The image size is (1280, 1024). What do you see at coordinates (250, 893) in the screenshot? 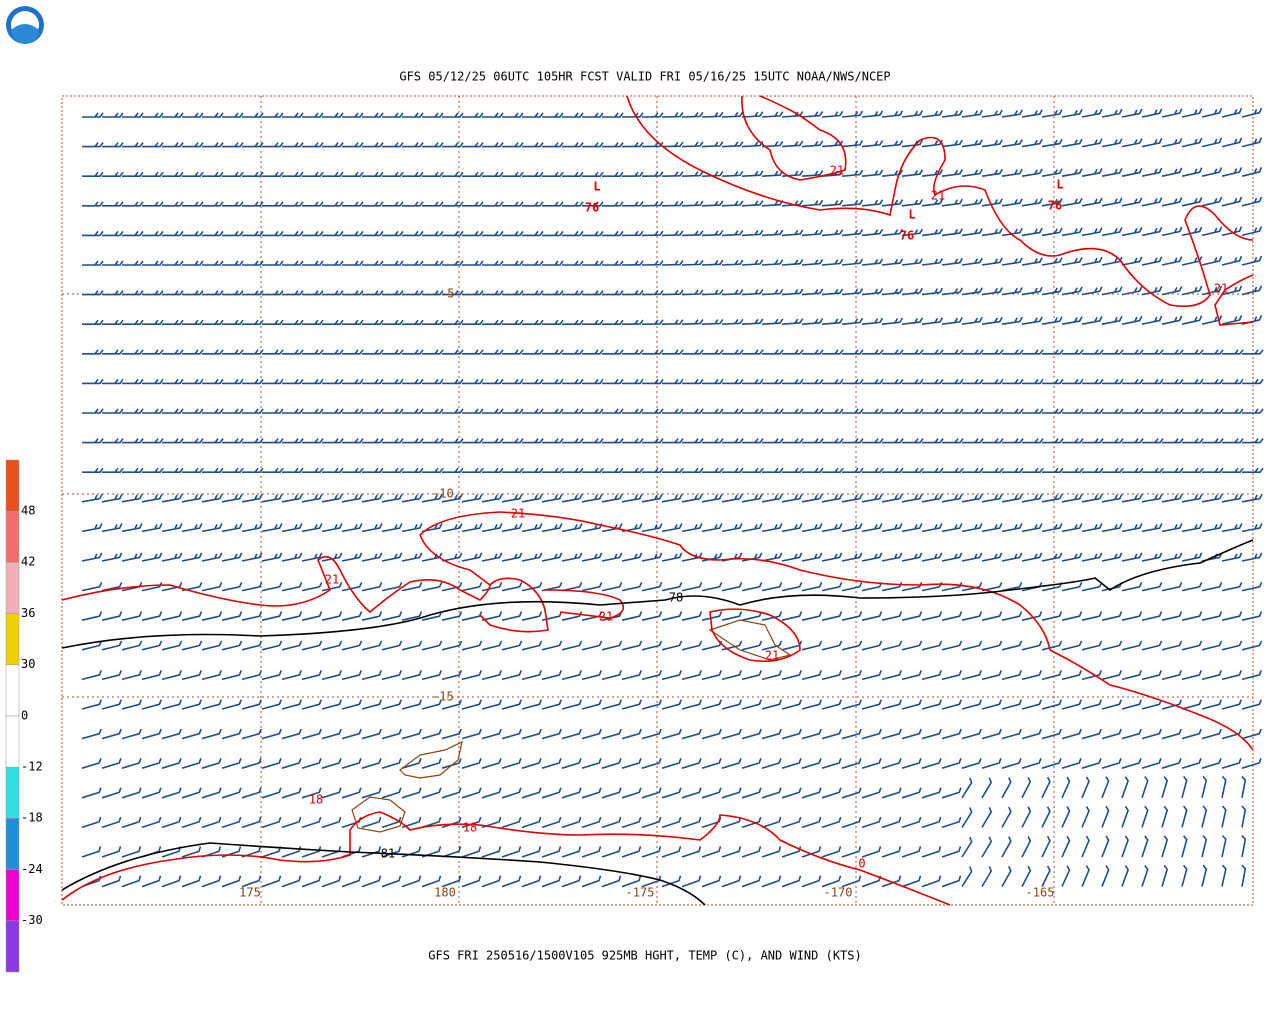
I see `lon-label: 175` at bounding box center [250, 893].